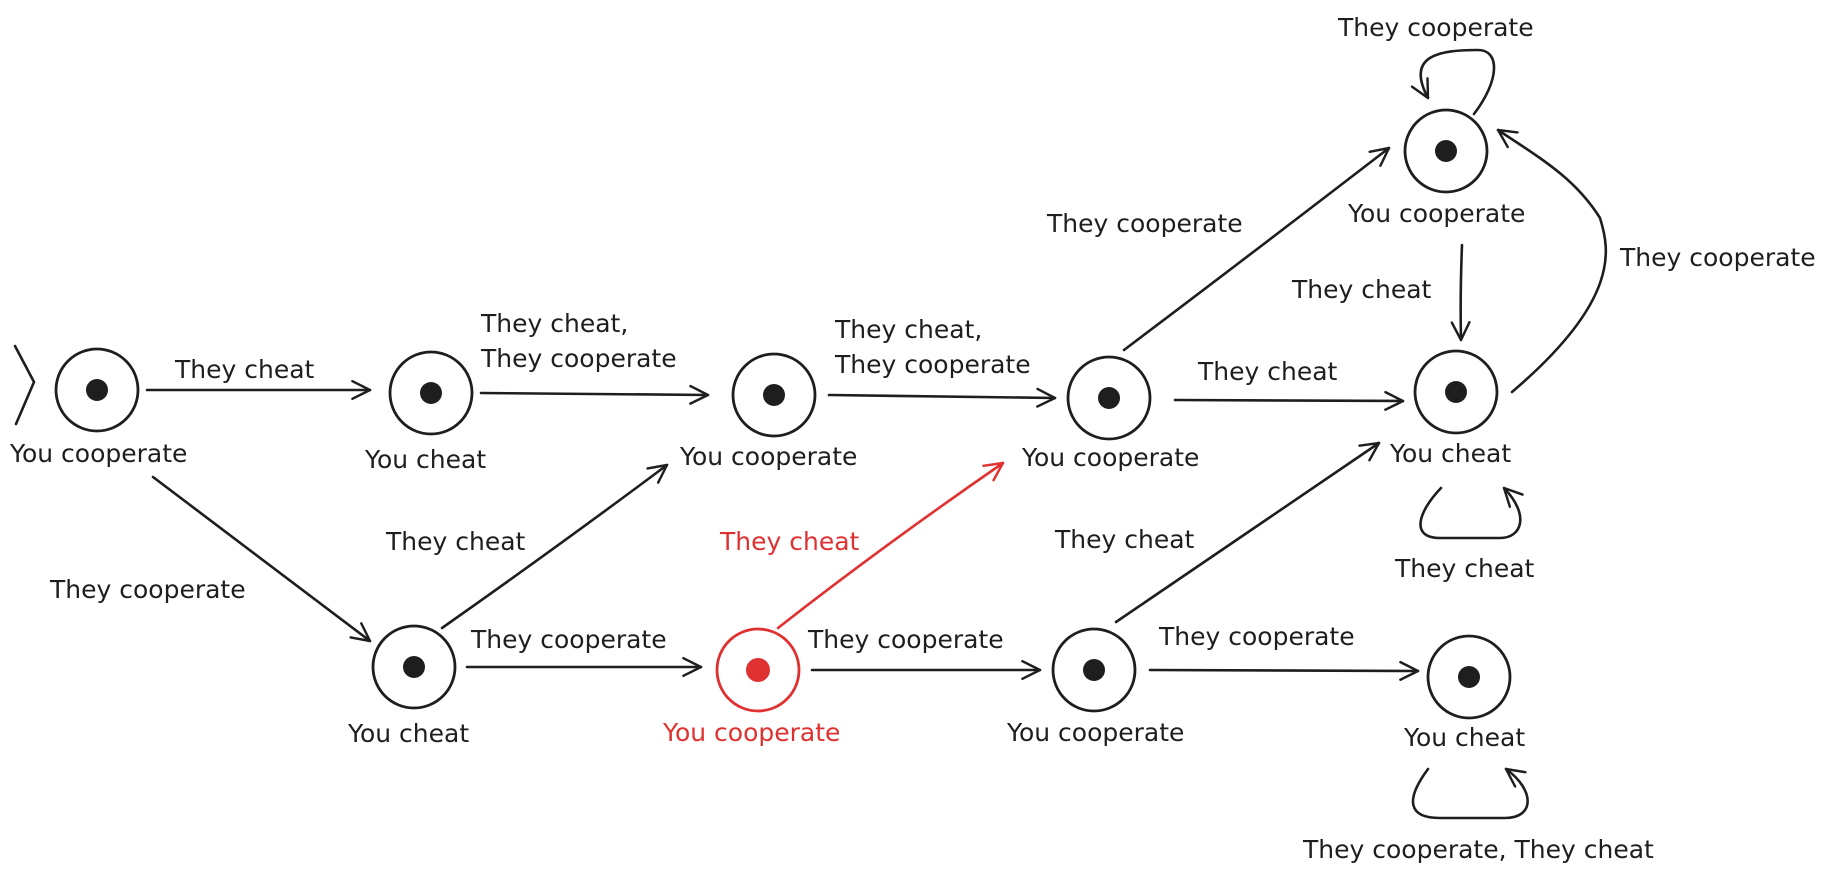 Image resolution: width=1845 pixels, height=877 pixels. I want to click on highlighted-state-dot, so click(758, 670).